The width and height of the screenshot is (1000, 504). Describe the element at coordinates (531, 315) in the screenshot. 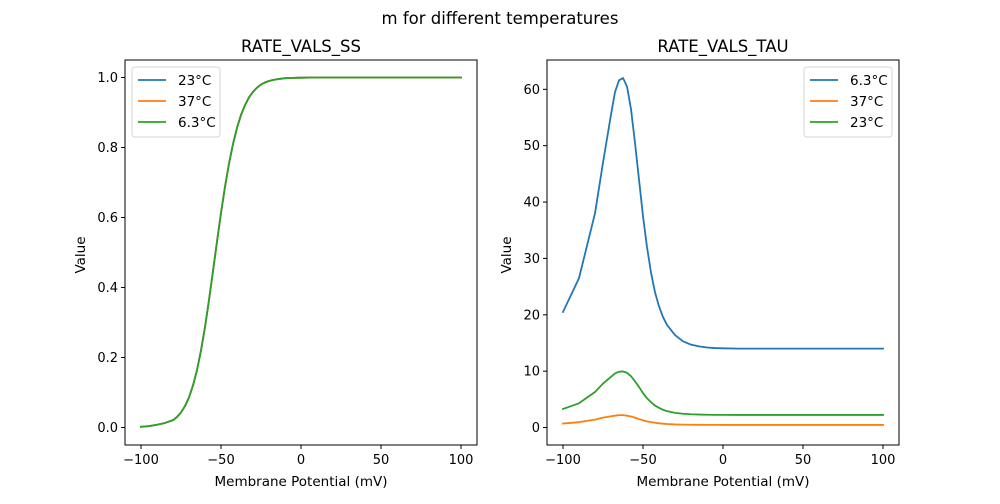

I see `y-tick-label: 20` at that location.